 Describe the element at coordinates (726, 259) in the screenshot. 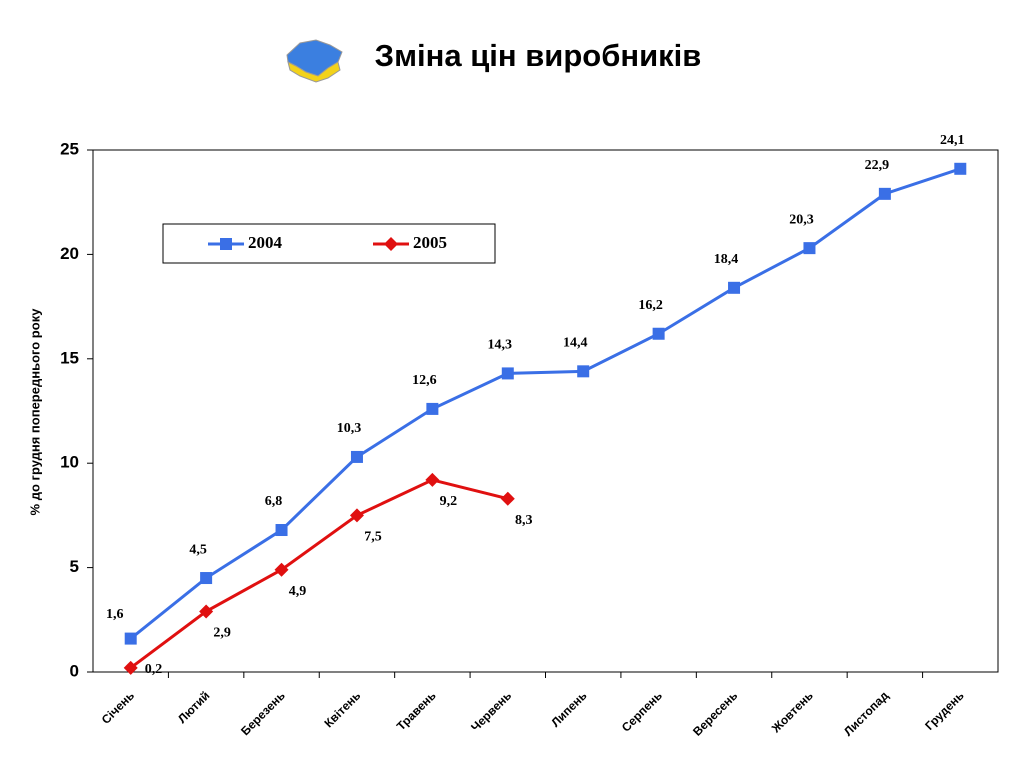

I see `data-label: 18,4` at that location.